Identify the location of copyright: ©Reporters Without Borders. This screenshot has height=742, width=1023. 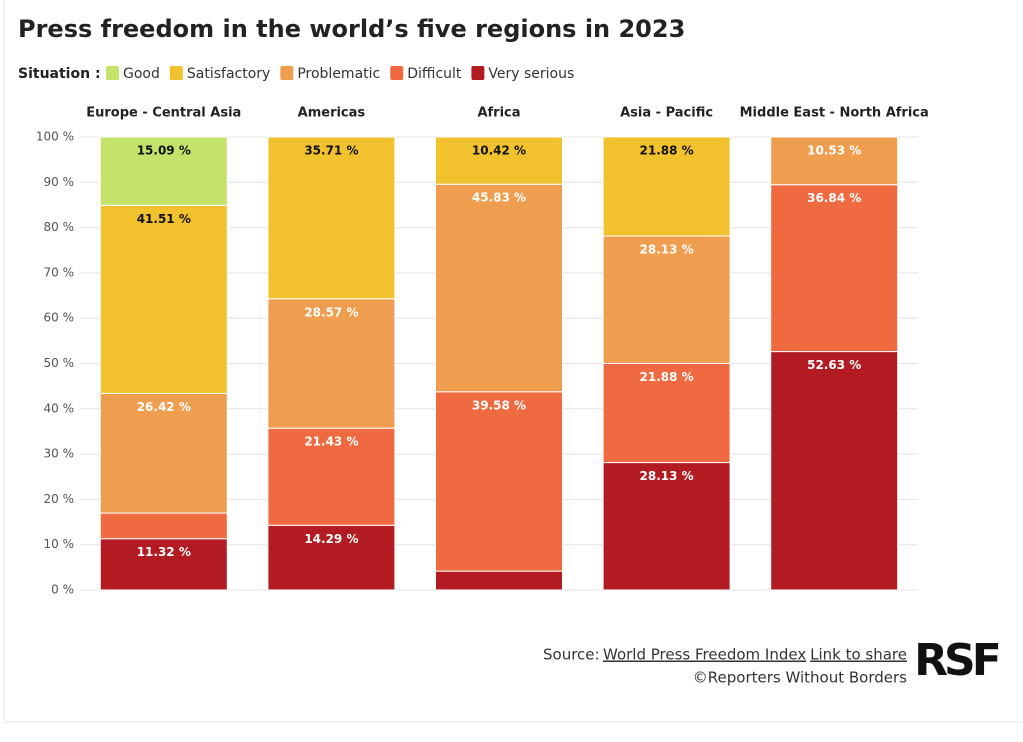
(800, 678).